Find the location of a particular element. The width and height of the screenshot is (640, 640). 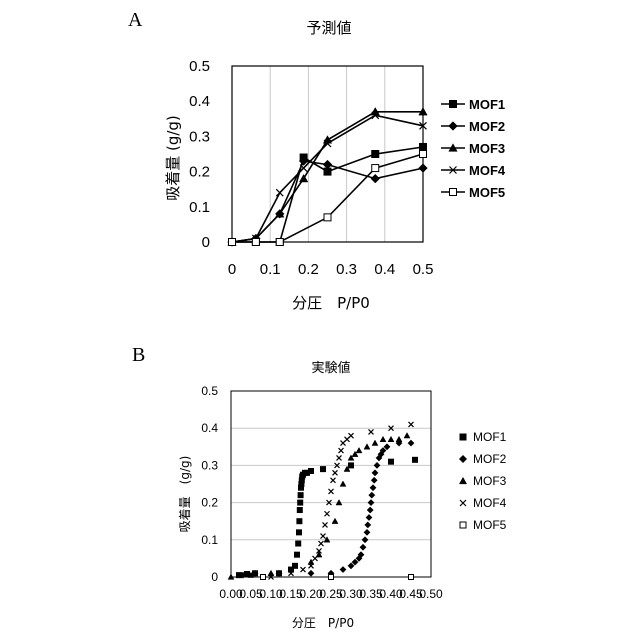

panel-a-legend-label: MOF2 is located at coordinates (487, 126).